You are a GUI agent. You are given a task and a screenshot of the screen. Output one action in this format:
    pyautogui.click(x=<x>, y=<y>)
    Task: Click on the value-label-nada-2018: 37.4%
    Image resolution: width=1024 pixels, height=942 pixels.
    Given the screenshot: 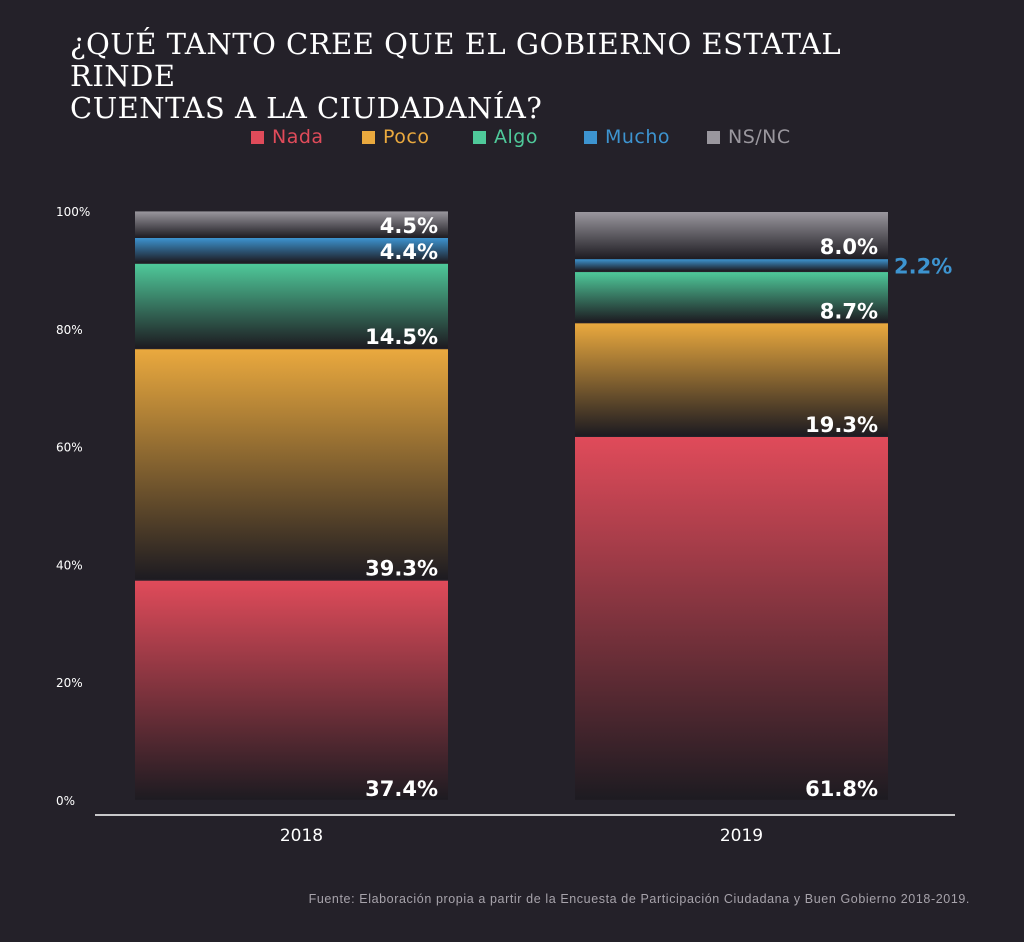 What is the action you would take?
    pyautogui.click(x=401, y=789)
    